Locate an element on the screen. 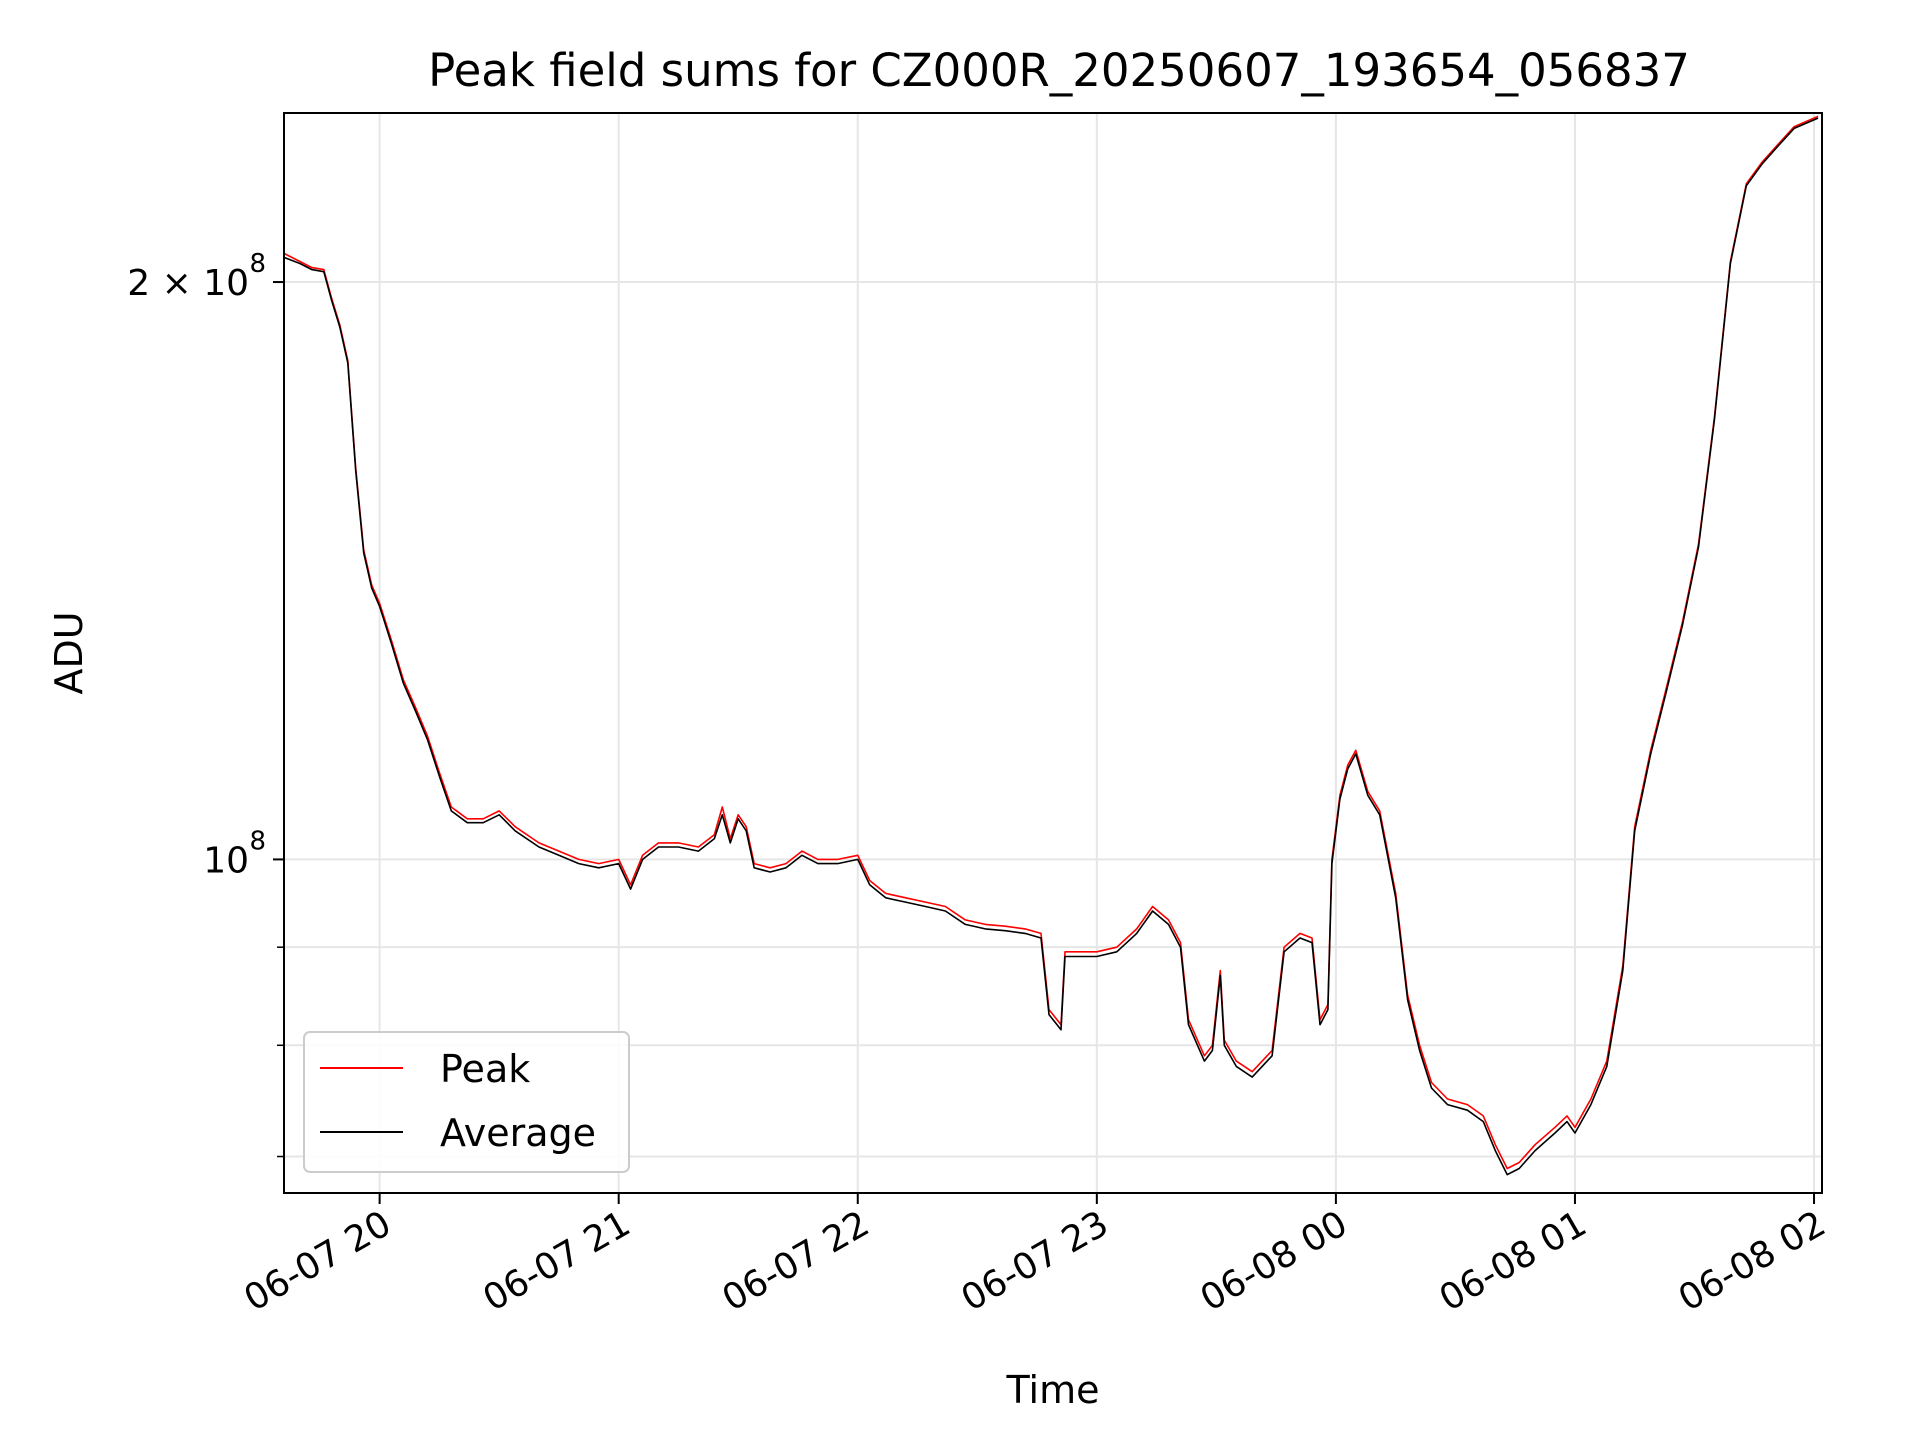 This screenshot has height=1440, width=1920. y-tick-label: 82 × 10 is located at coordinates (196, 276).